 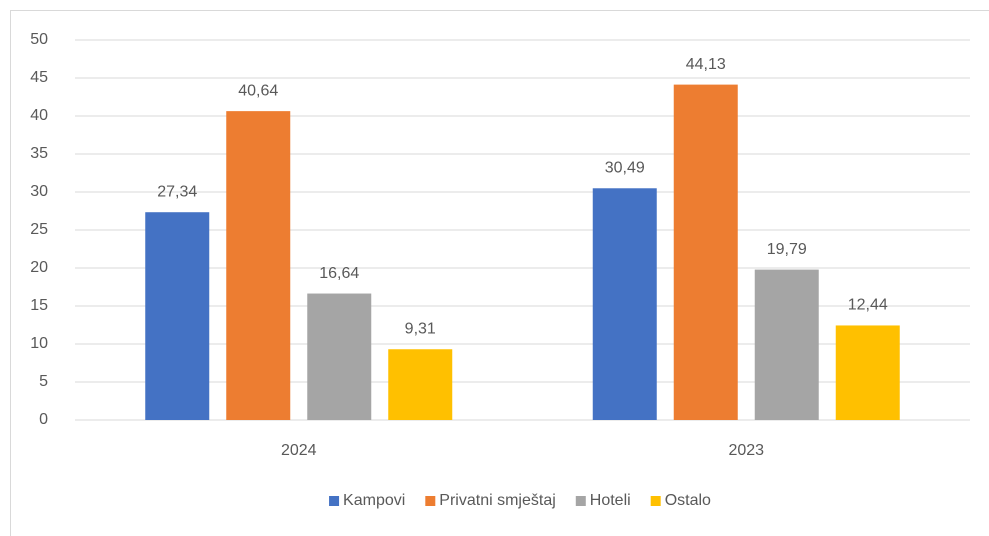 What do you see at coordinates (258, 90) in the screenshot?
I see `data-label: 40,64` at bounding box center [258, 90].